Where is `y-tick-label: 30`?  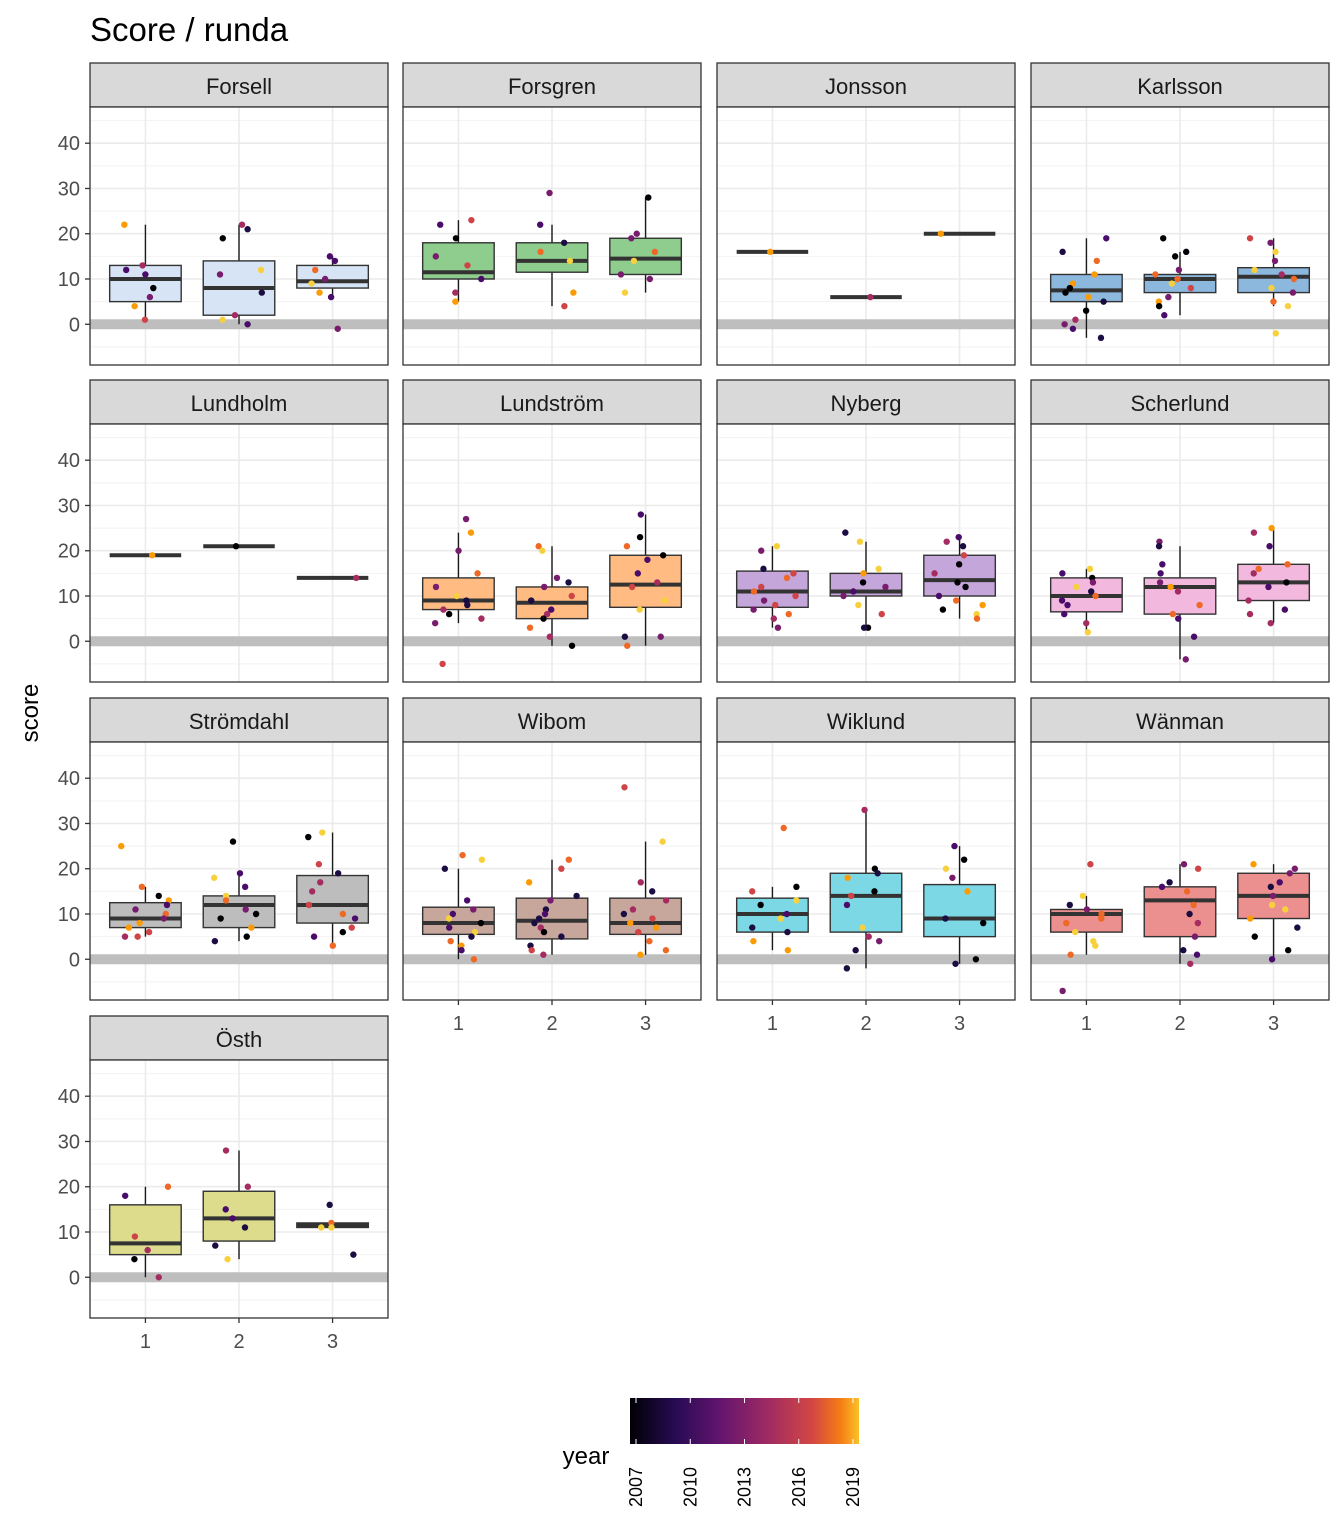
y-tick-label: 30 is located at coordinates (69, 189).